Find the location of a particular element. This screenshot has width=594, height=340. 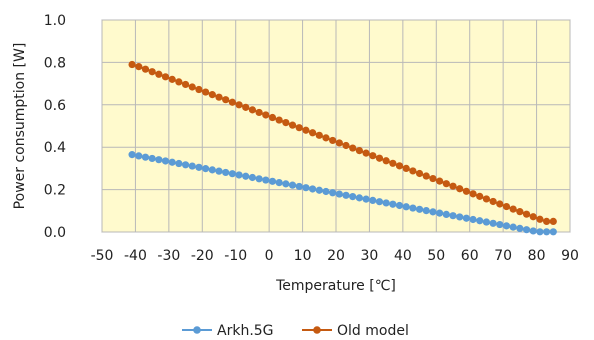

x-axis-tick-labels: -50 -40 -30 -20 -10 0 10 20 30 40 50 60 70 80 90 is located at coordinates (335, 256).